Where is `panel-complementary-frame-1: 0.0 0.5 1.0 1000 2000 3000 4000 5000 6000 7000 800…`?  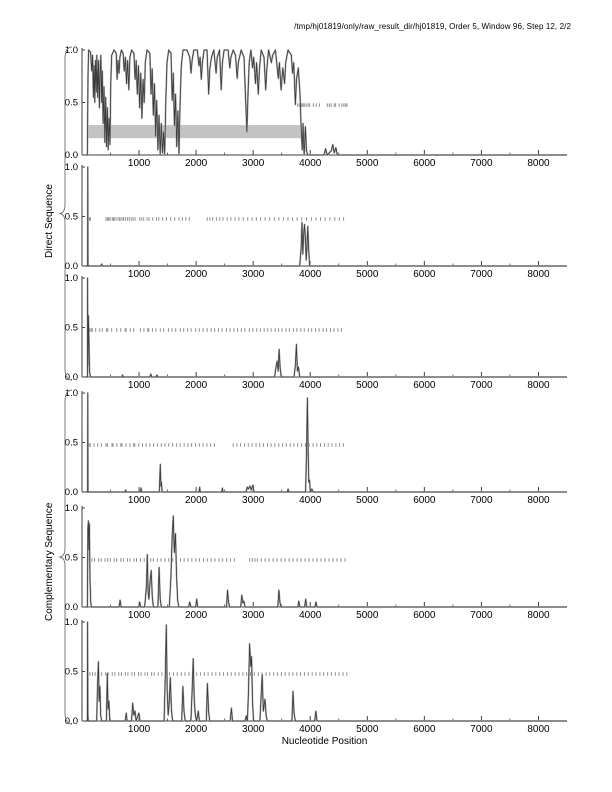 panel-complementary-frame-1: 0.0 0.5 1.0 1000 2000 3000 4000 5000 6000 7000 800… is located at coordinates (316, 447).